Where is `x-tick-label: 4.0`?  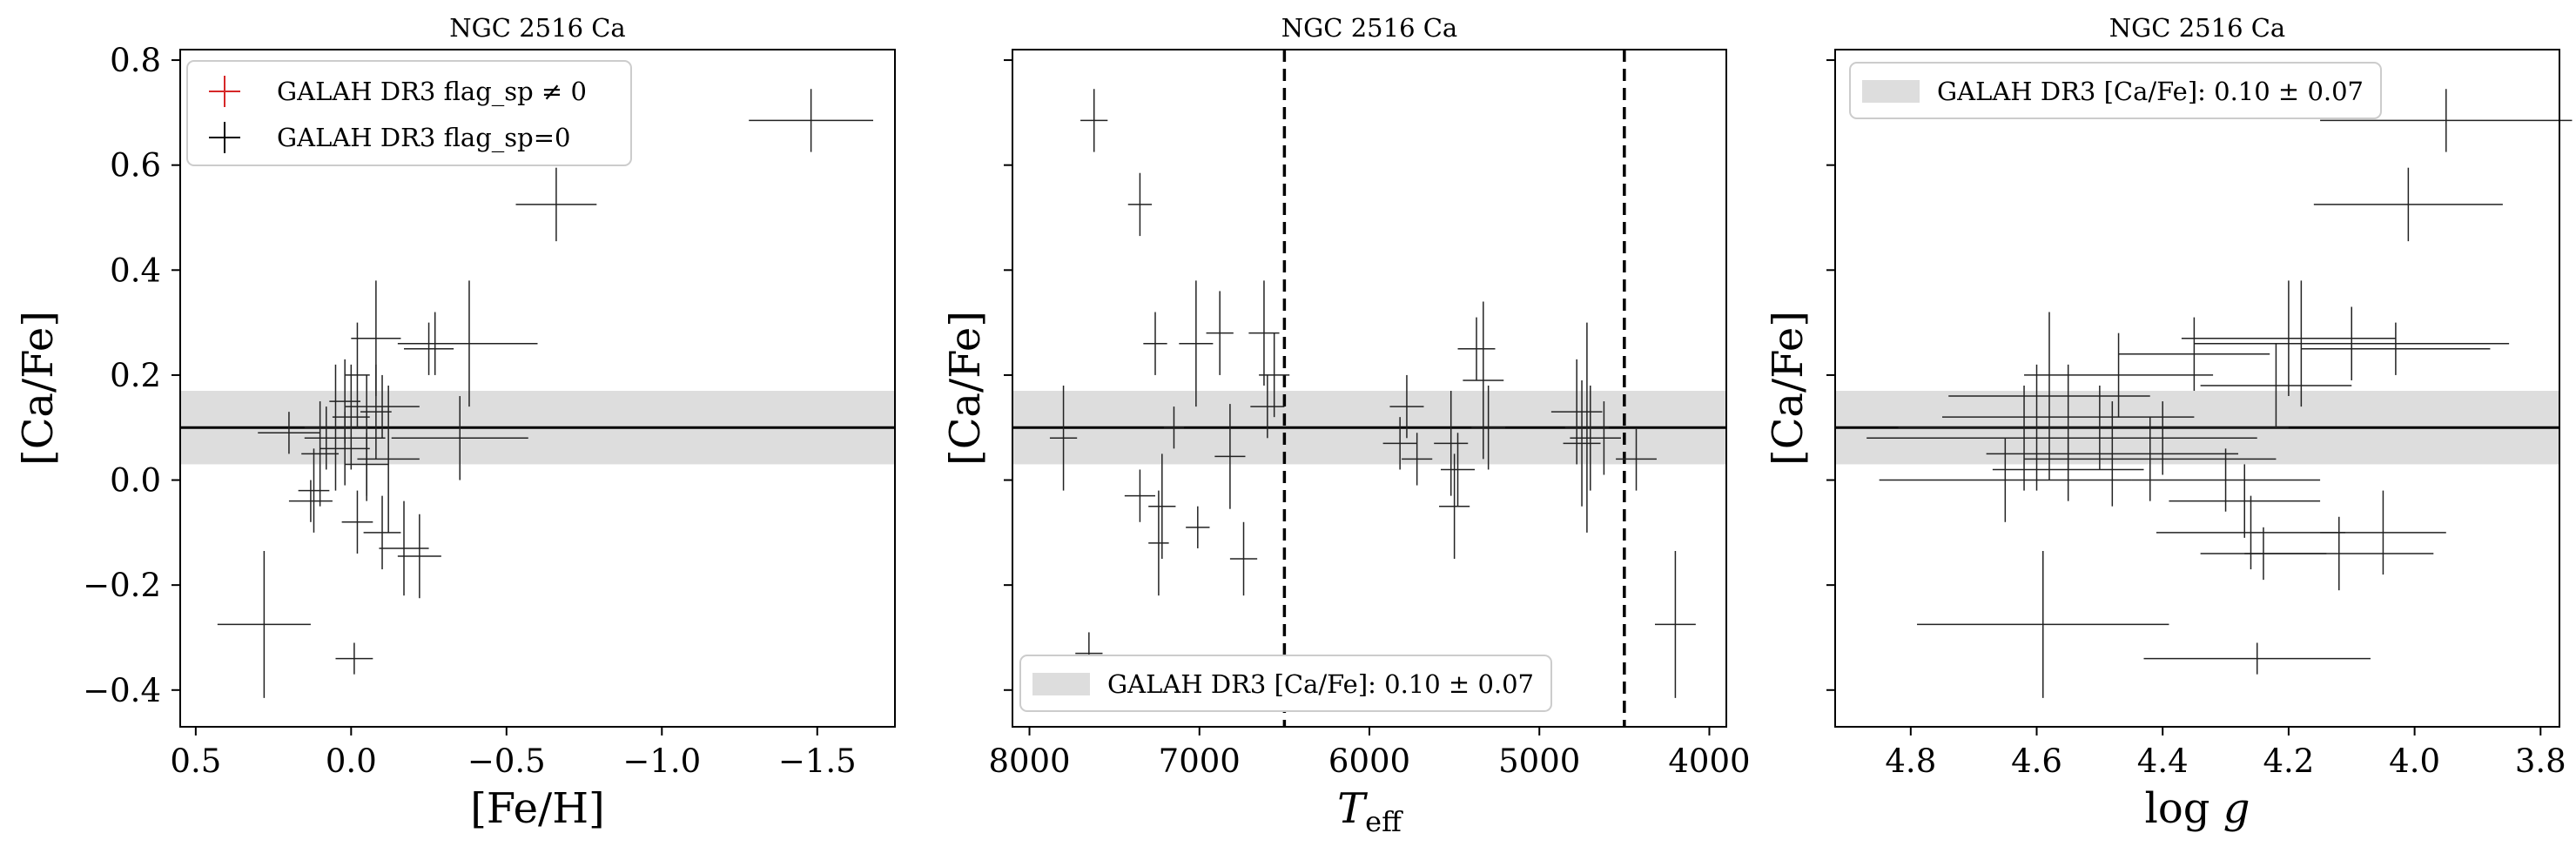
x-tick-label: 4.0 is located at coordinates (2414, 761).